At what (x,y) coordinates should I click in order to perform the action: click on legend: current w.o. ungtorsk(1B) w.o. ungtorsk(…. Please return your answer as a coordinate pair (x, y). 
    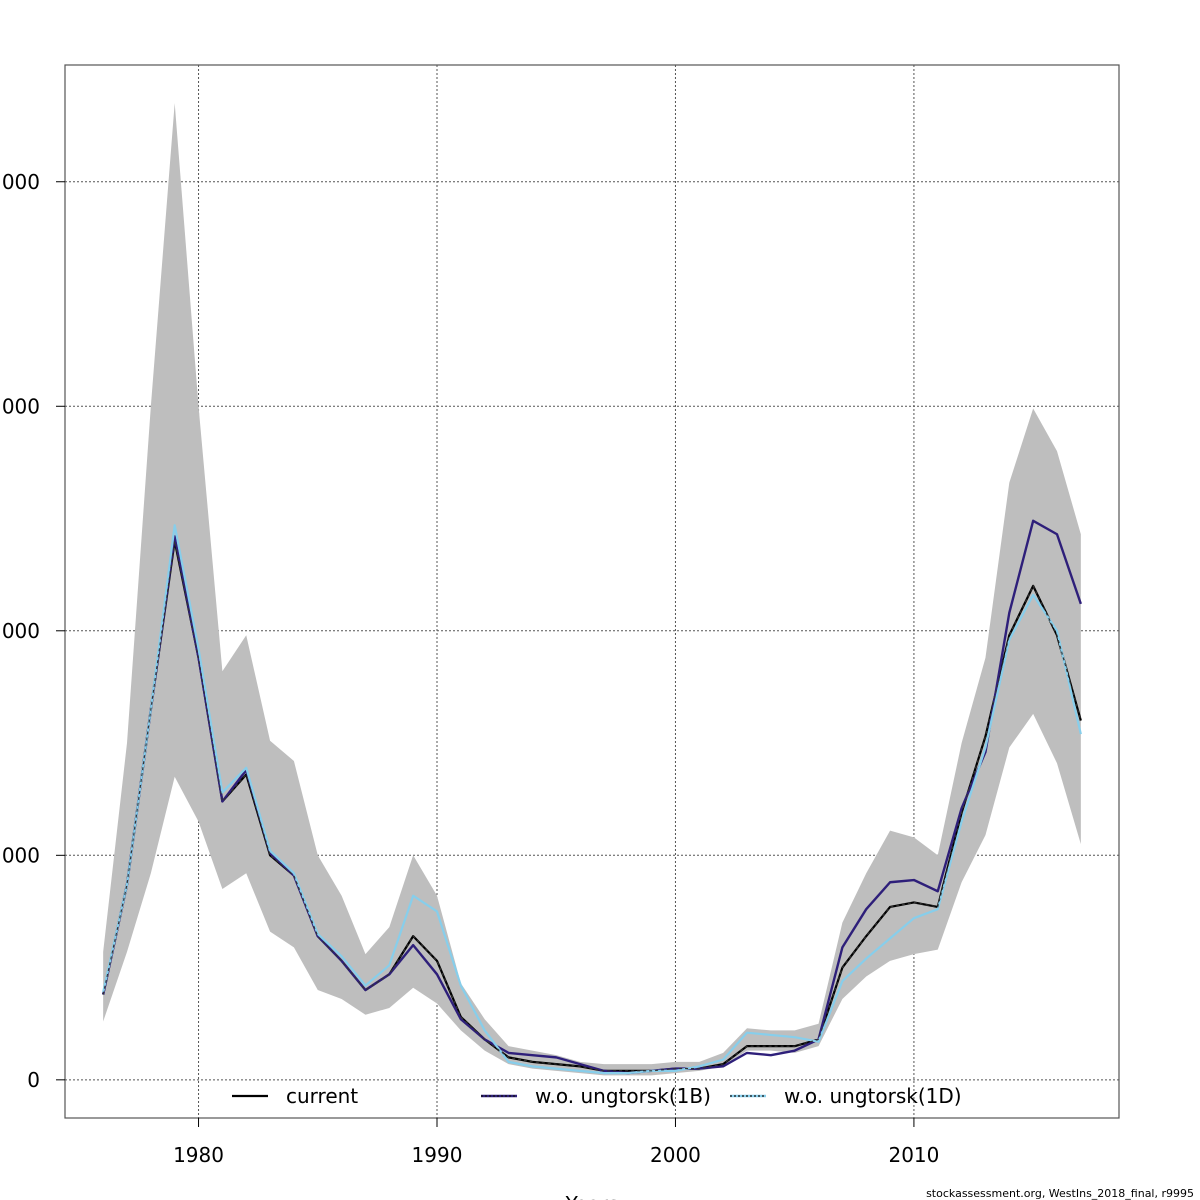
    Looking at the image, I should click on (597, 1096).